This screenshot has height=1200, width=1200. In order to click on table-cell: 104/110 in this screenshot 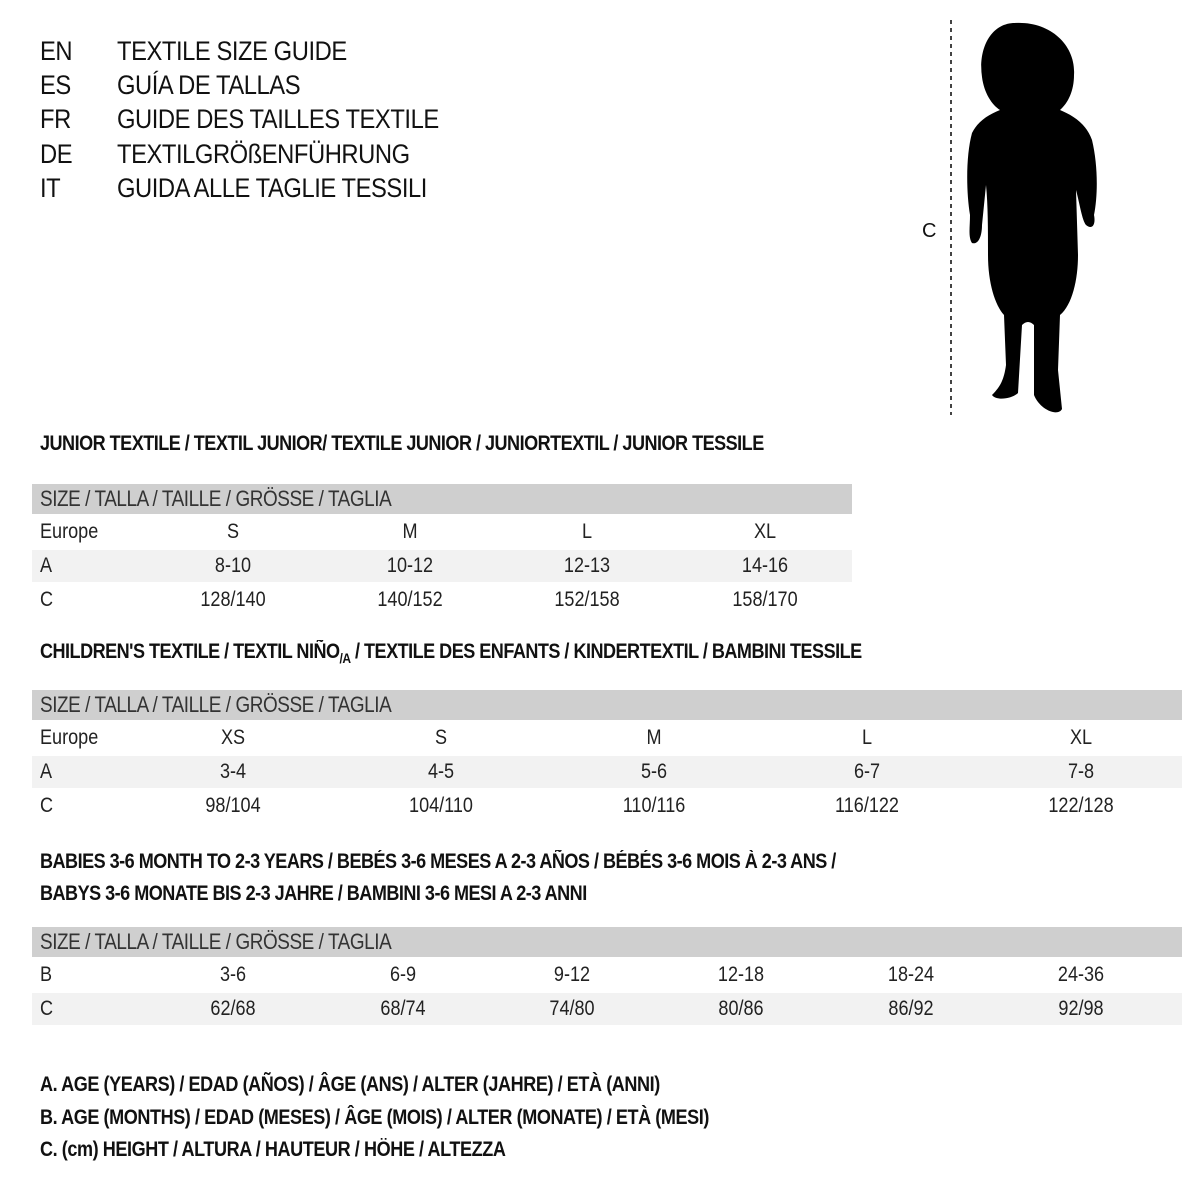, I will do `click(441, 805)`.